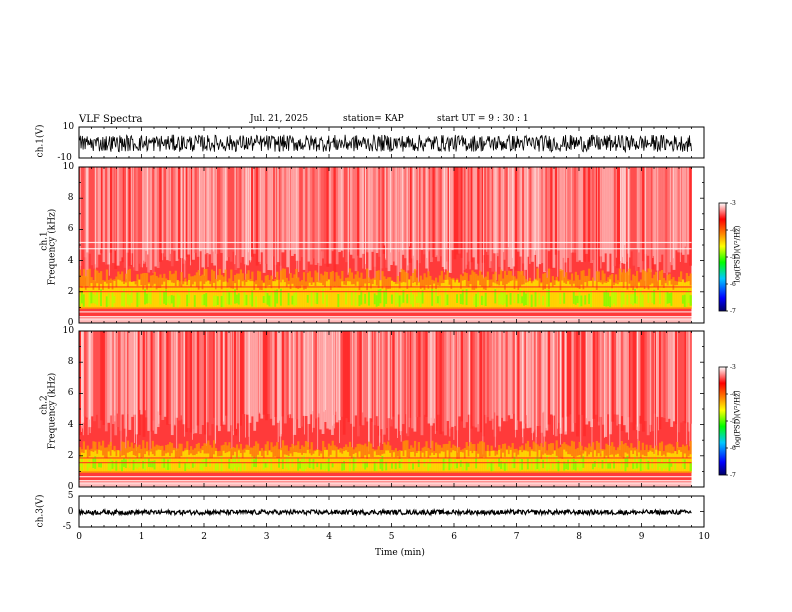 Image resolution: width=792 pixels, height=612 pixels. What do you see at coordinates (704, 537) in the screenshot?
I see `x-tick-label: 10` at bounding box center [704, 537].